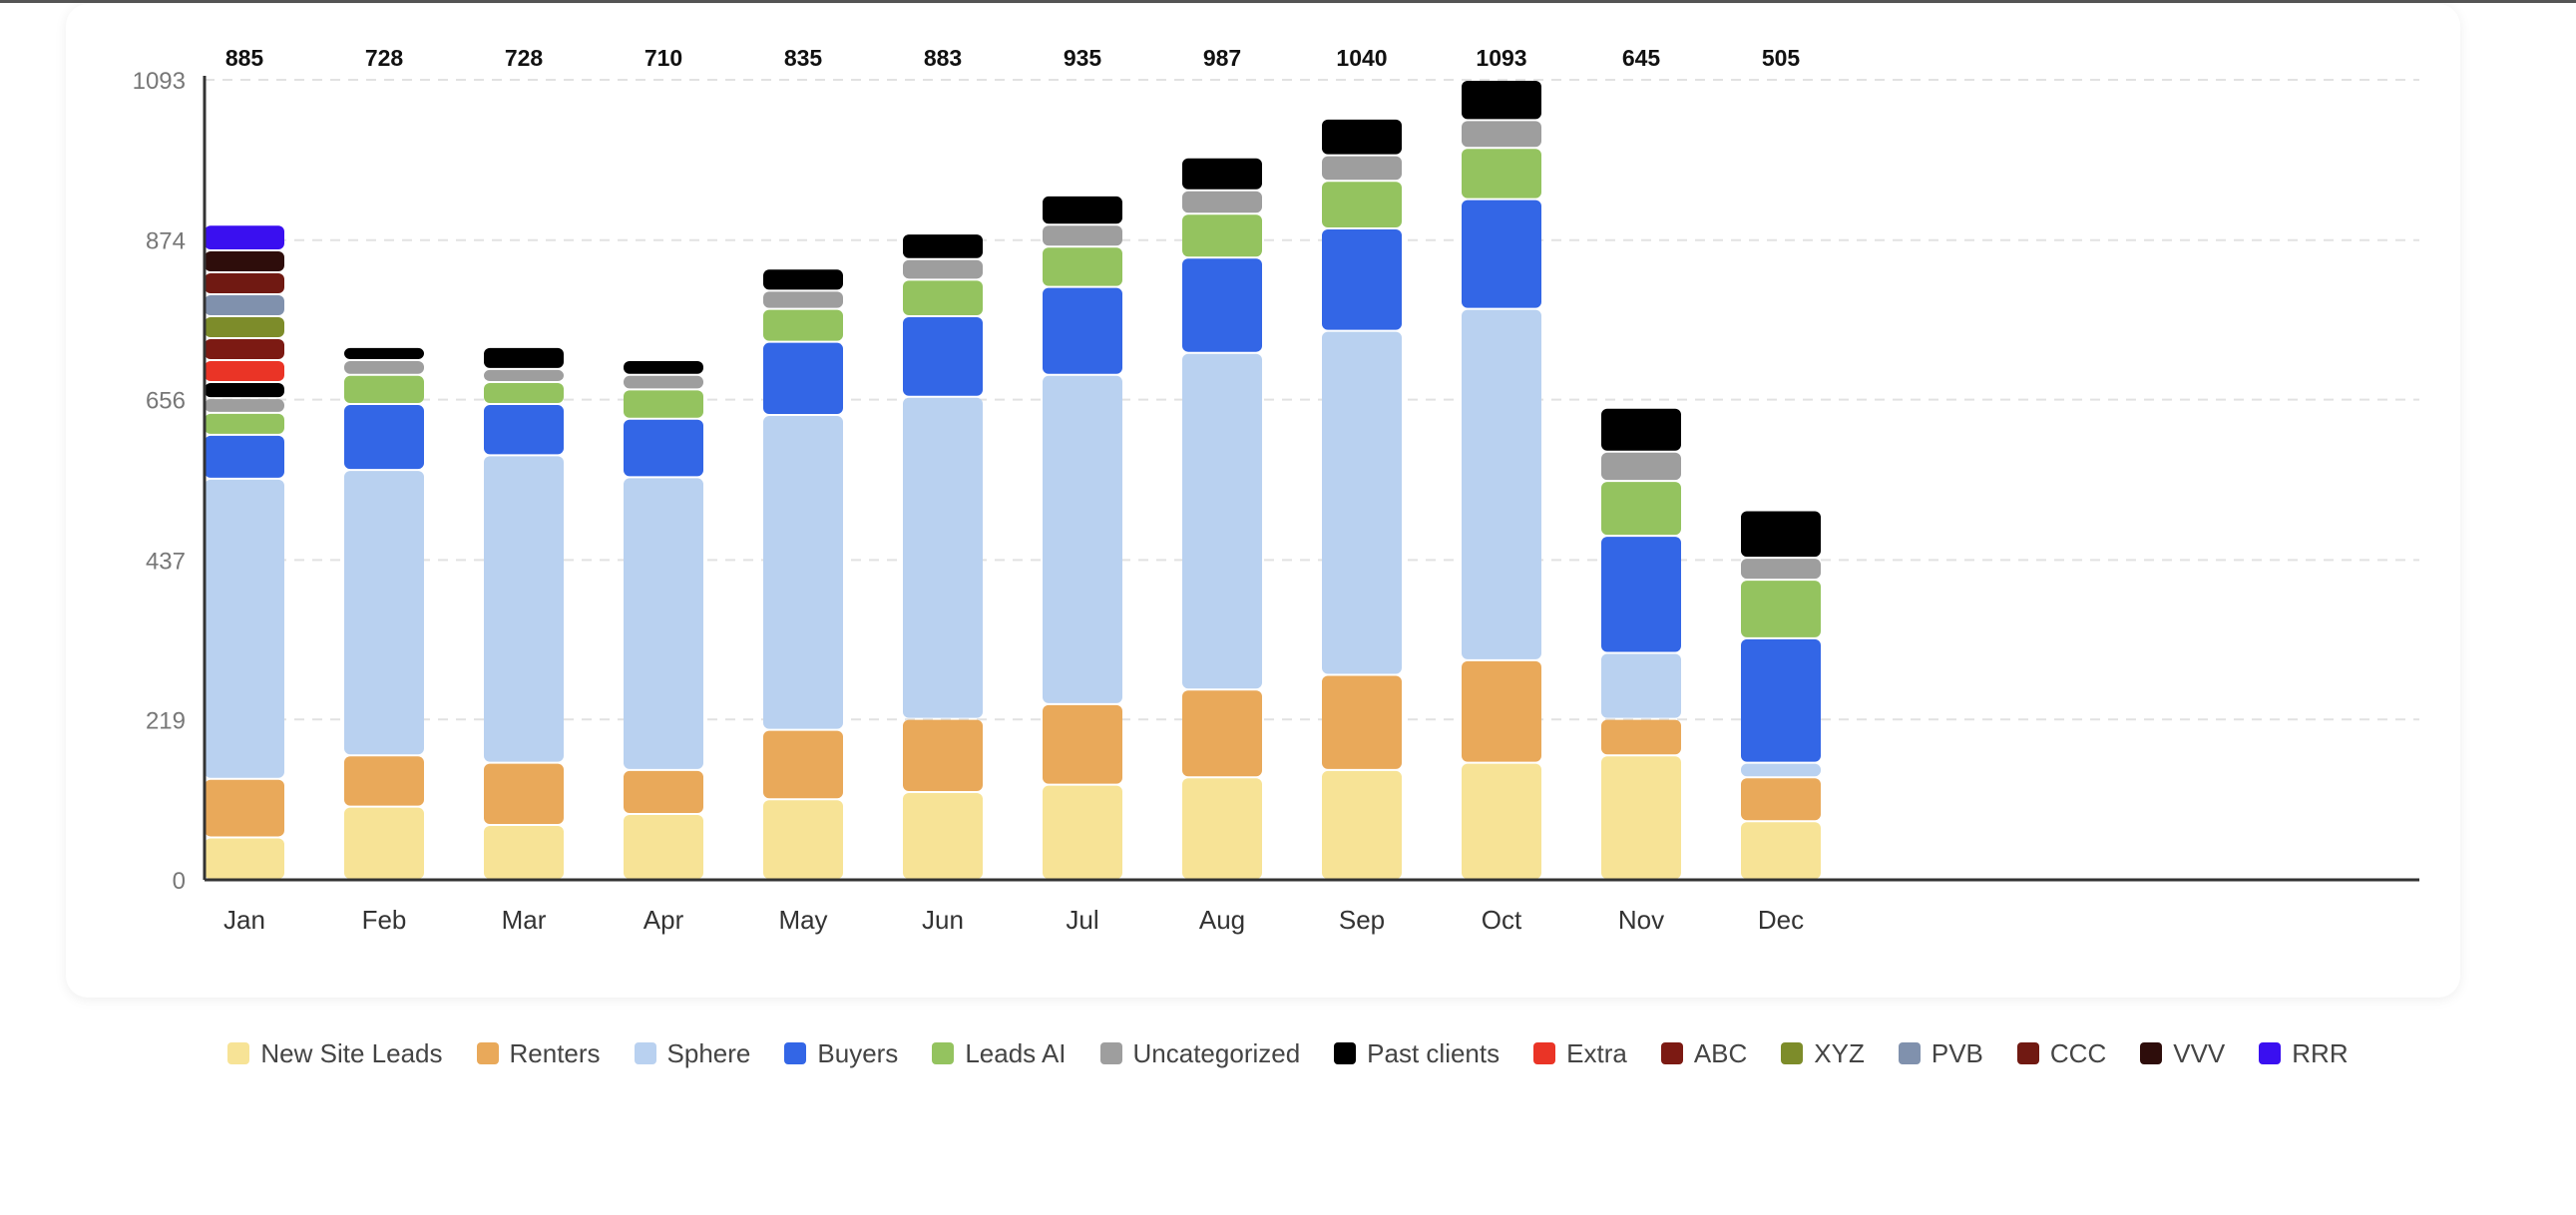  I want to click on legend-item: Uncategorized, so click(1200, 1053).